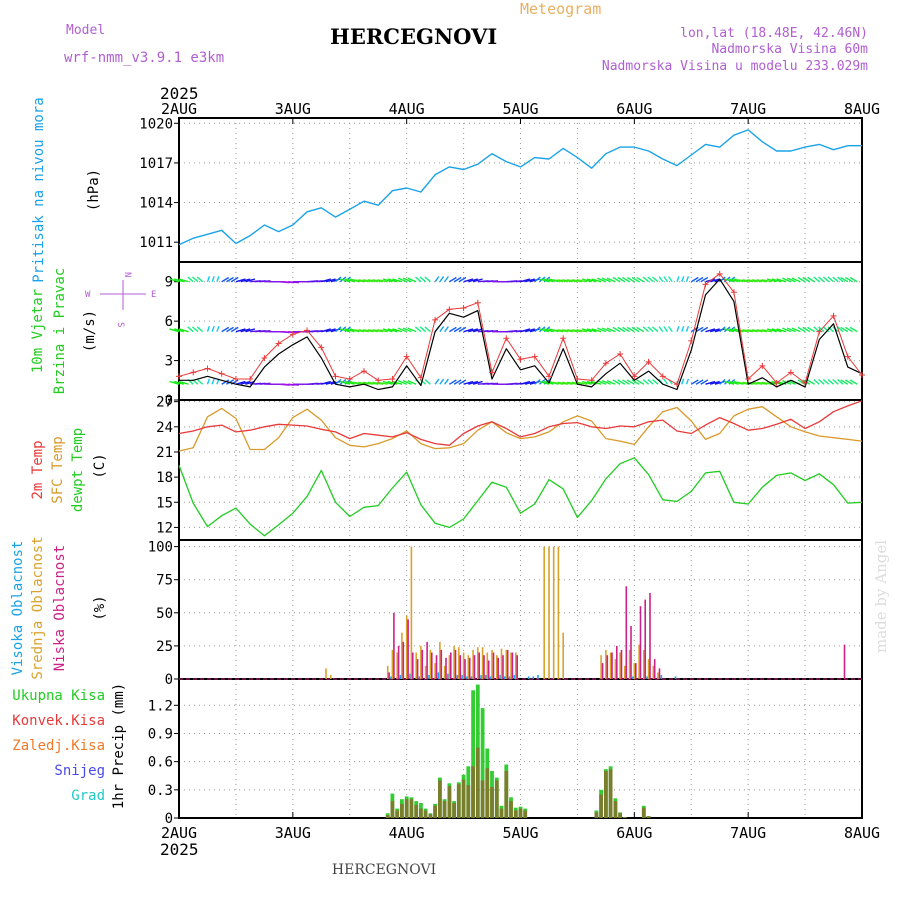 The width and height of the screenshot is (900, 904). What do you see at coordinates (156, 164) in the screenshot?
I see `y-tick-label: 1017` at bounding box center [156, 164].